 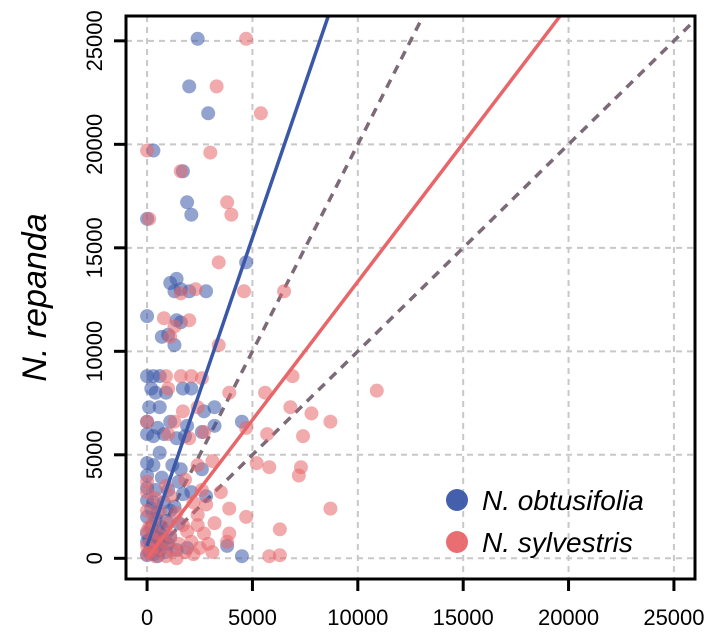 What do you see at coordinates (94, 247) in the screenshot?
I see `y-tick-label-3: 15000` at bounding box center [94, 247].